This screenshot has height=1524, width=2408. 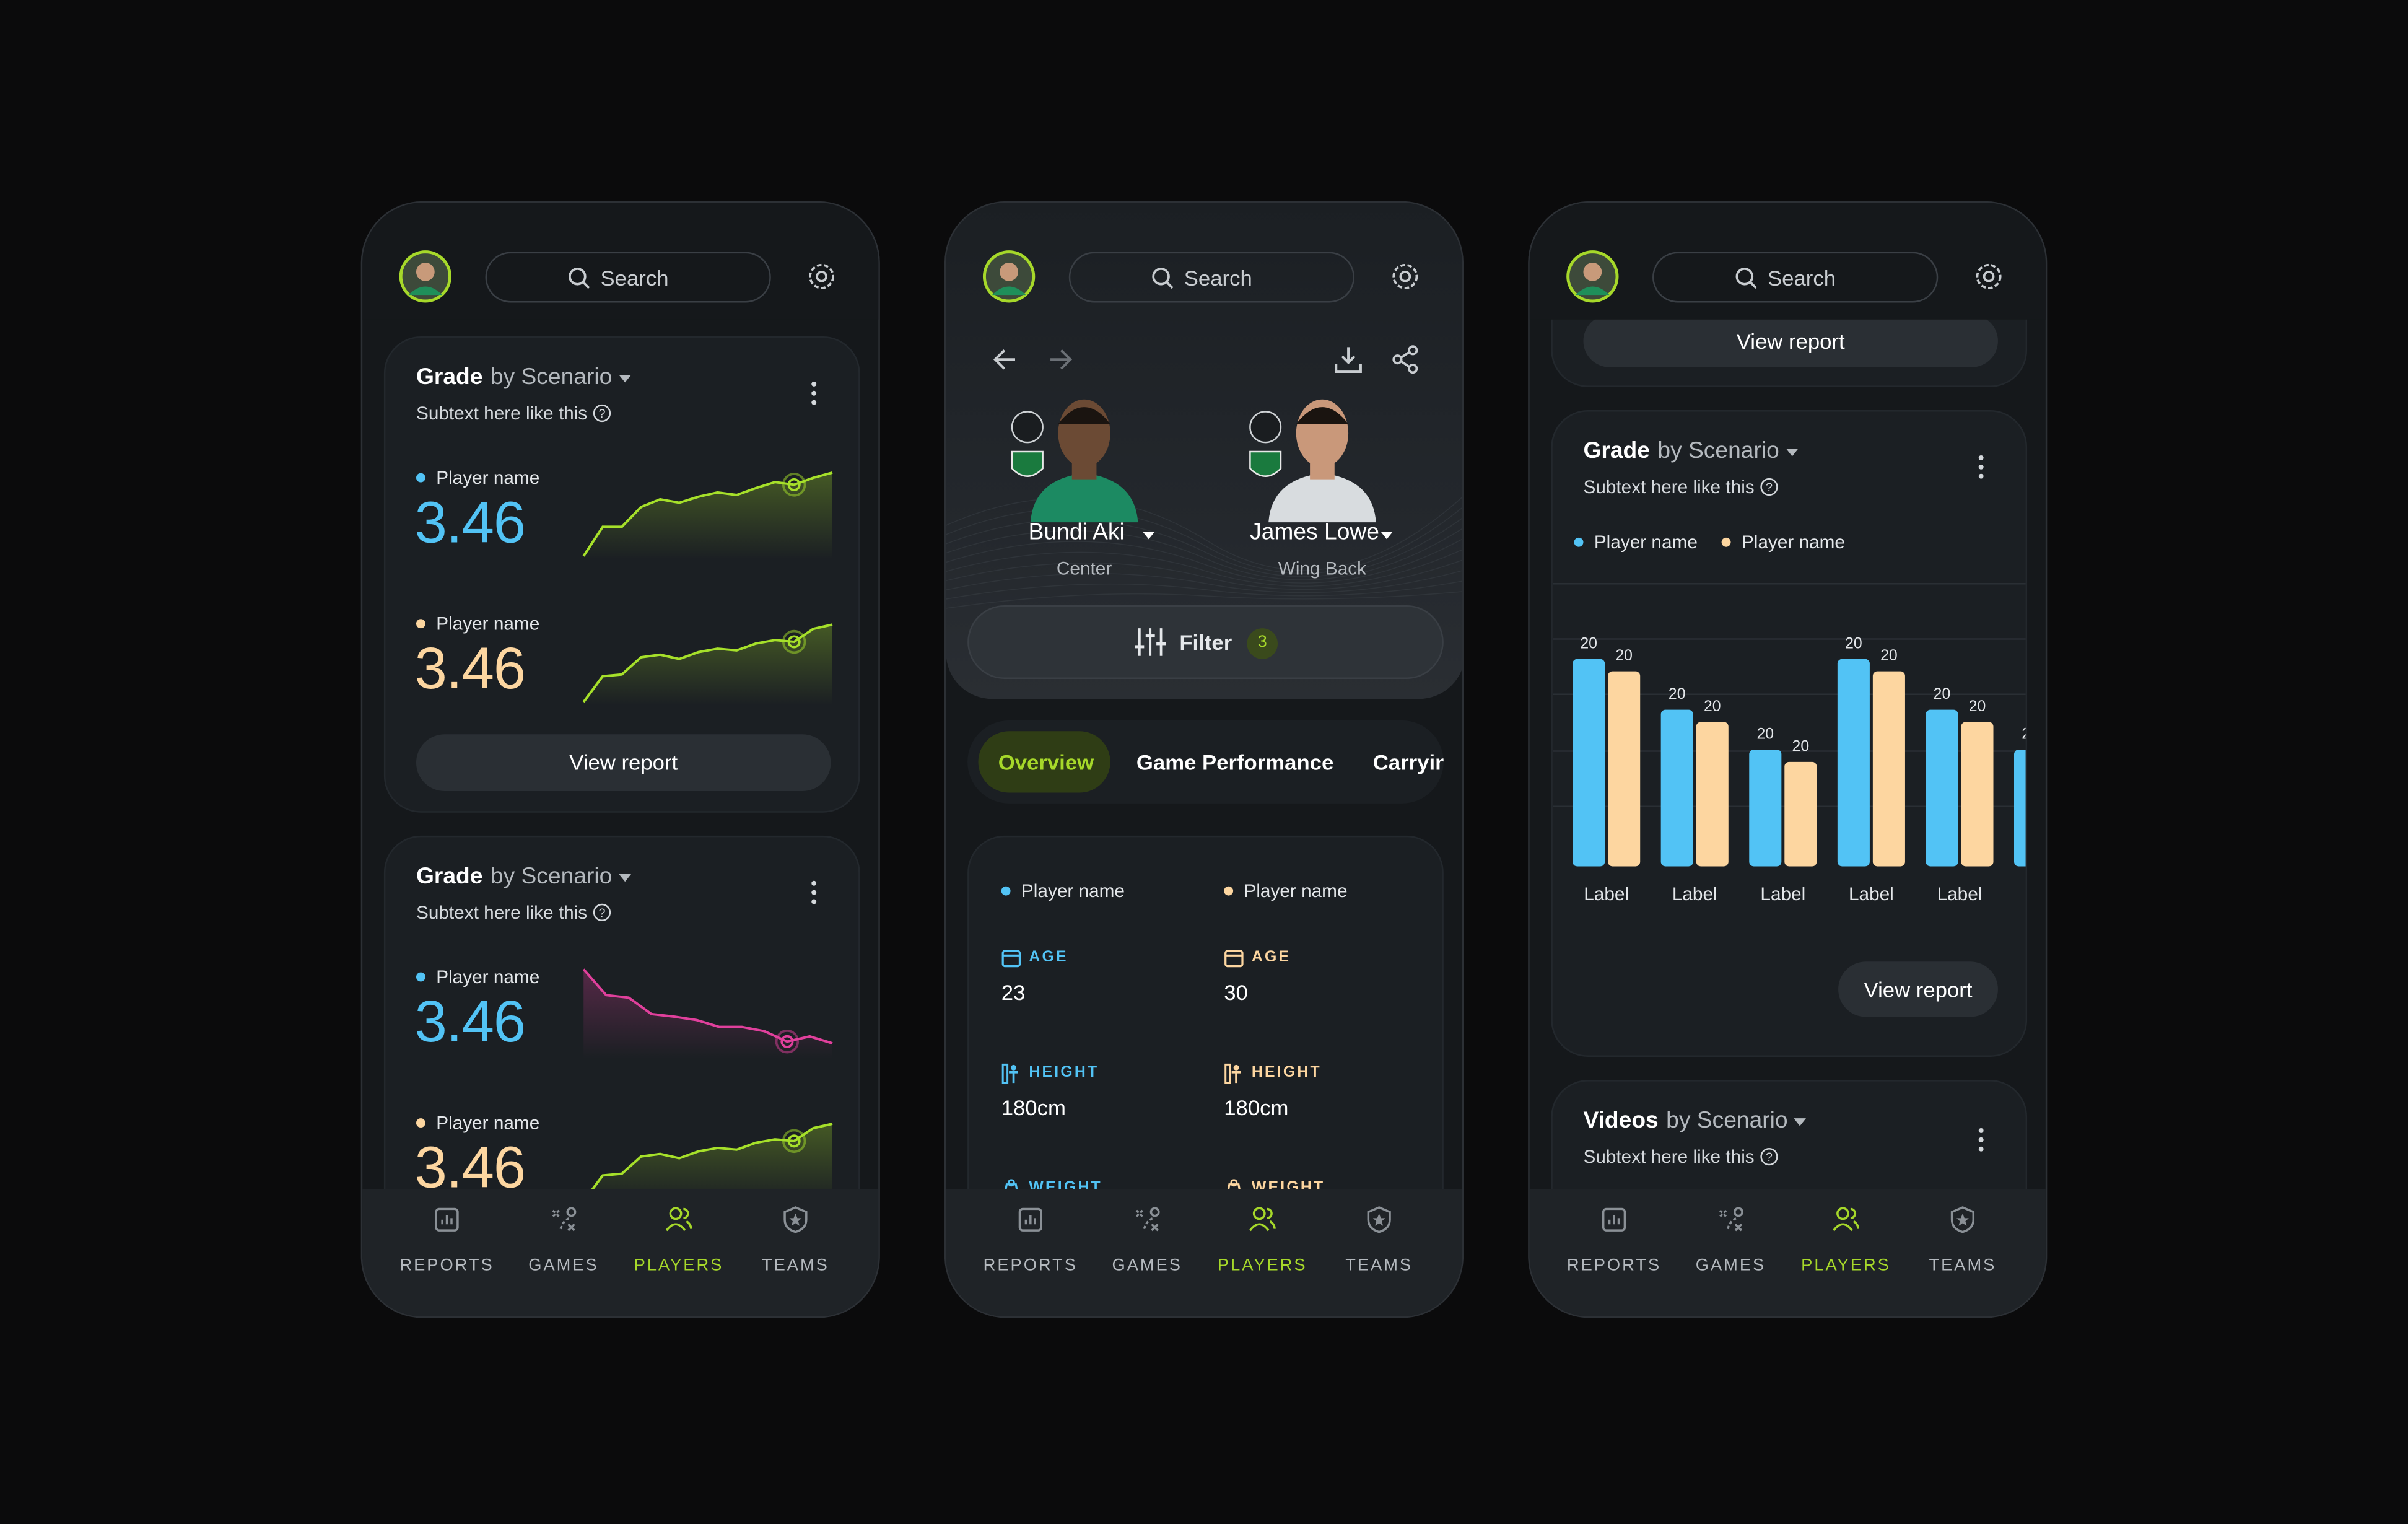 I want to click on tab: Game Performance, so click(x=1235, y=762).